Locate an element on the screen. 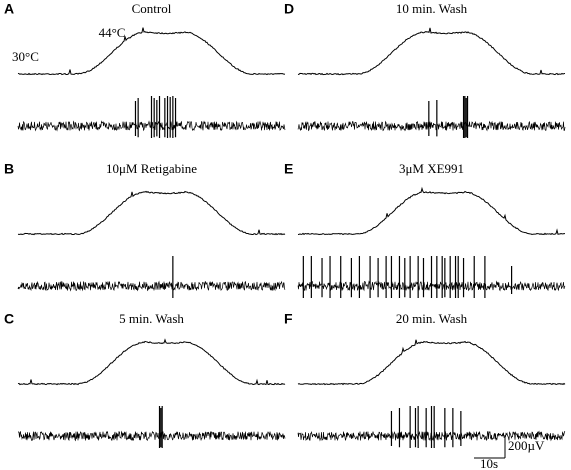 The height and width of the screenshot is (470, 571). panel-title: 10μM Retigabine is located at coordinates (151, 168).